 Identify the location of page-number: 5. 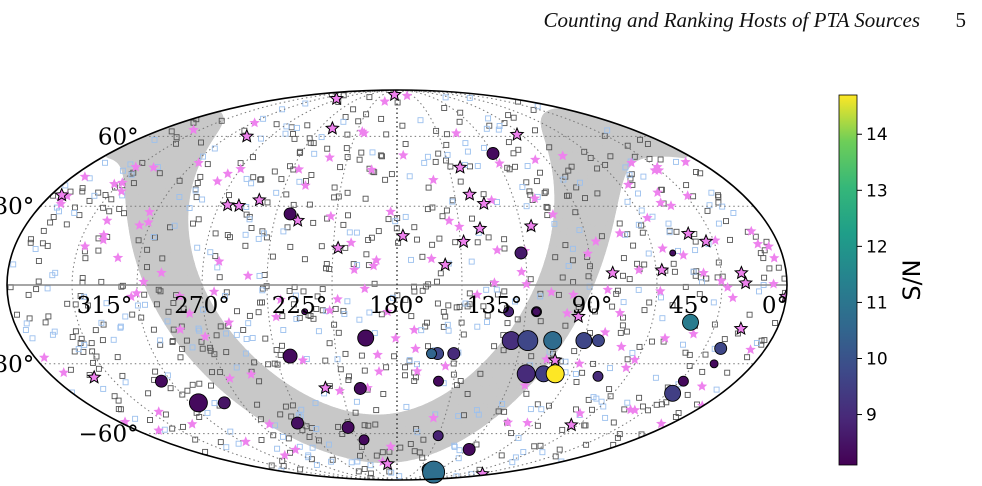
(961, 20).